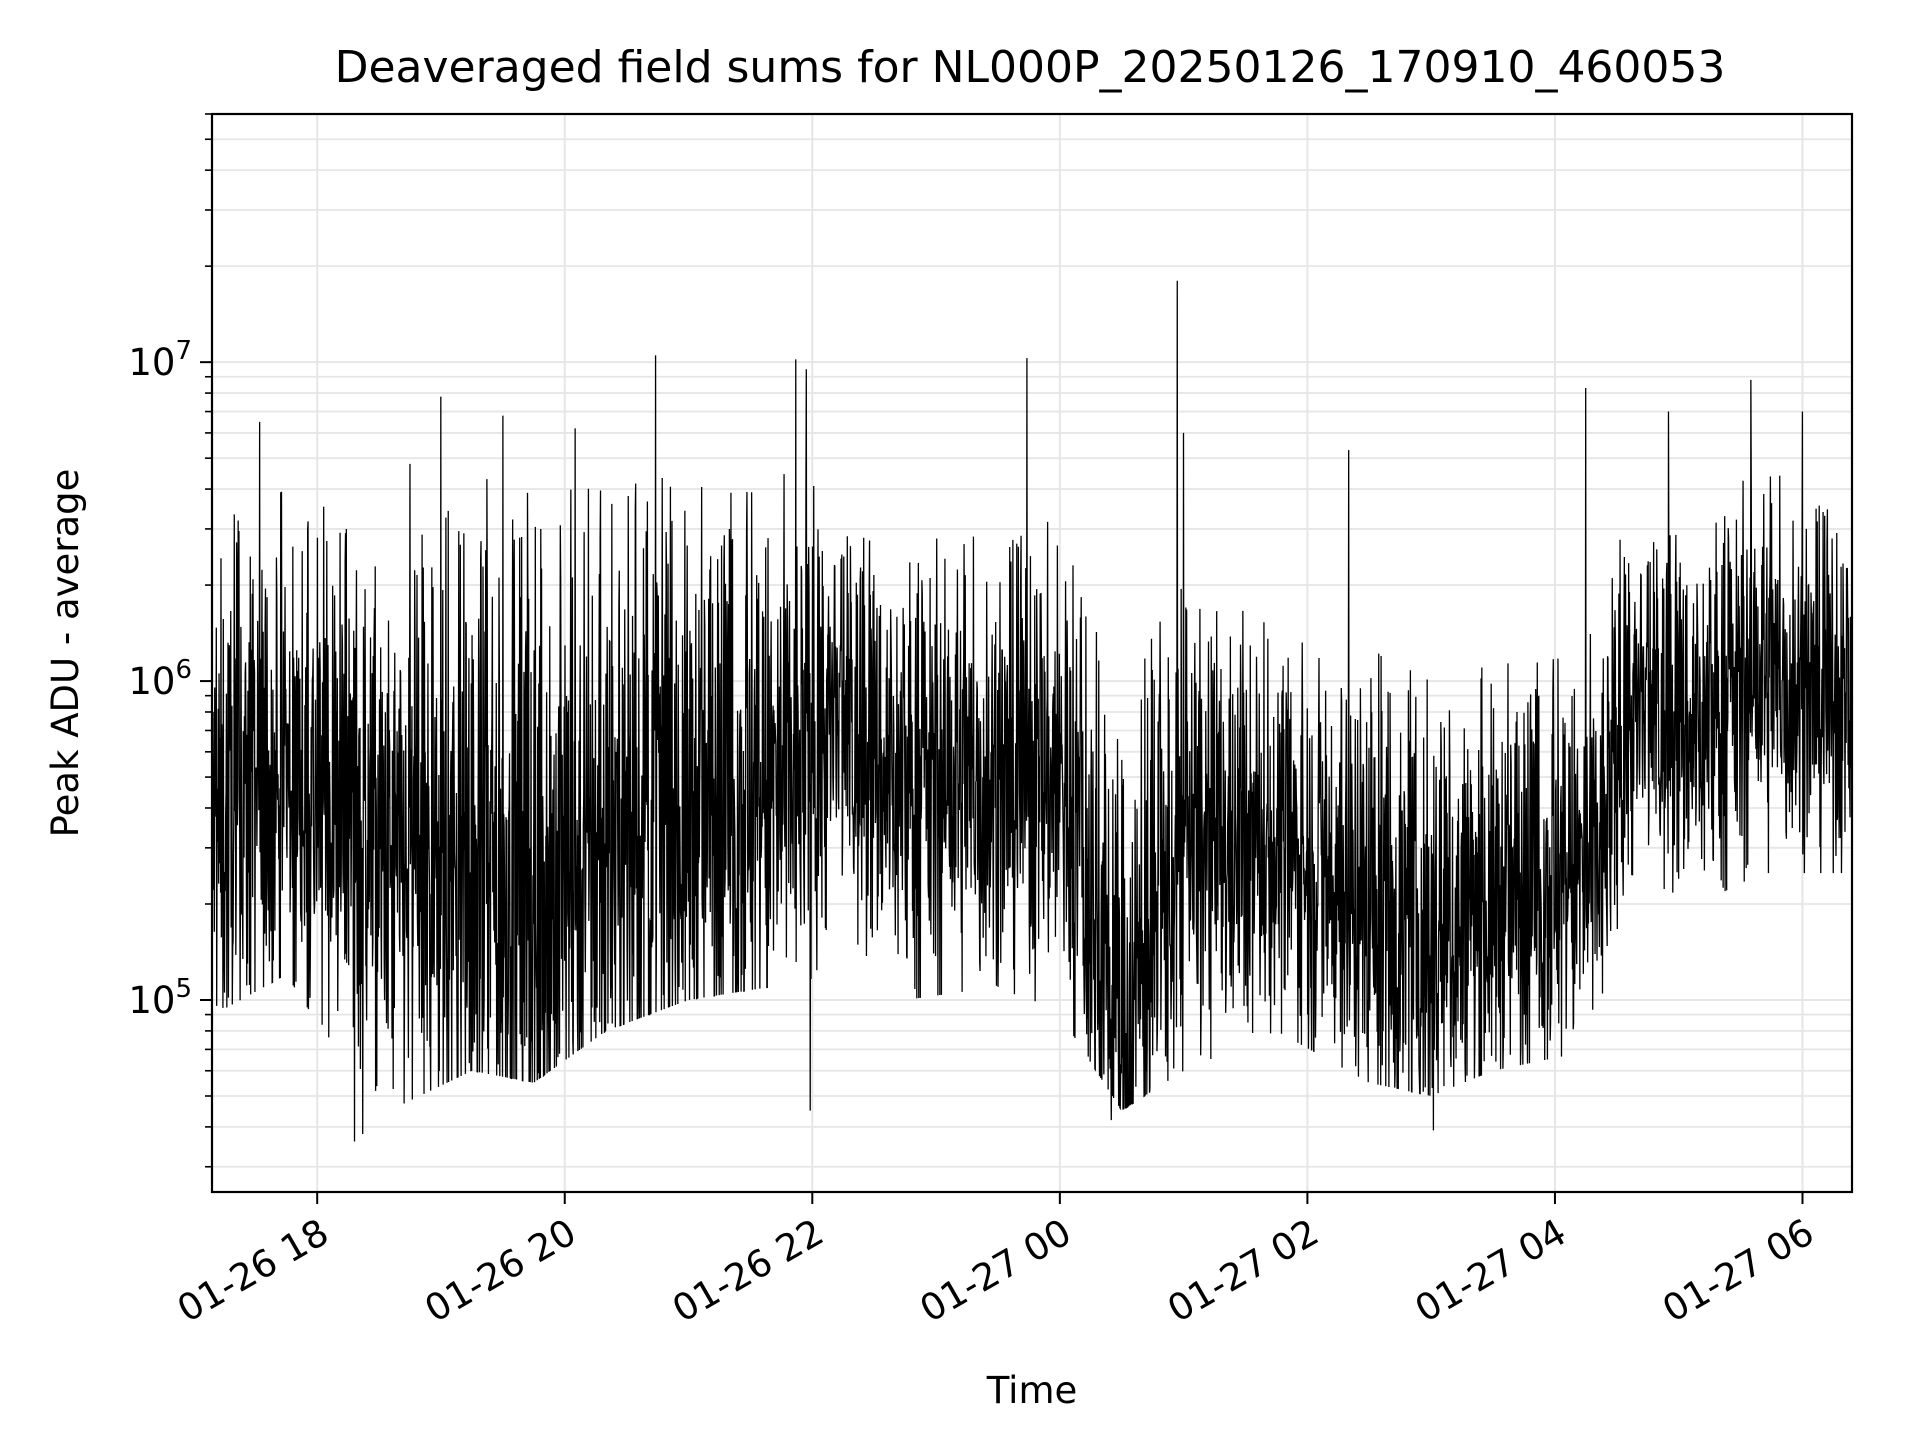  I want to click on y-tick-label: 107, so click(160, 360).